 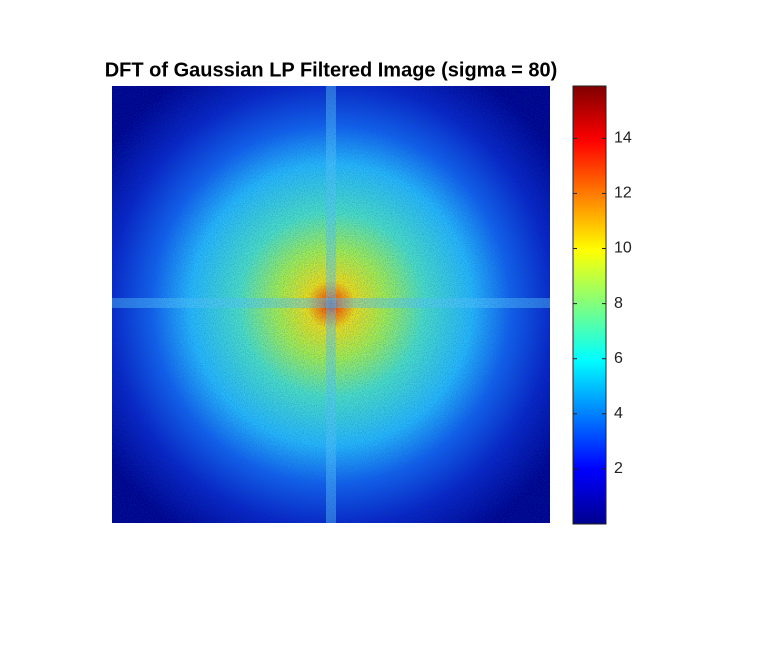 What do you see at coordinates (589, 305) in the screenshot?
I see `colorbar` at bounding box center [589, 305].